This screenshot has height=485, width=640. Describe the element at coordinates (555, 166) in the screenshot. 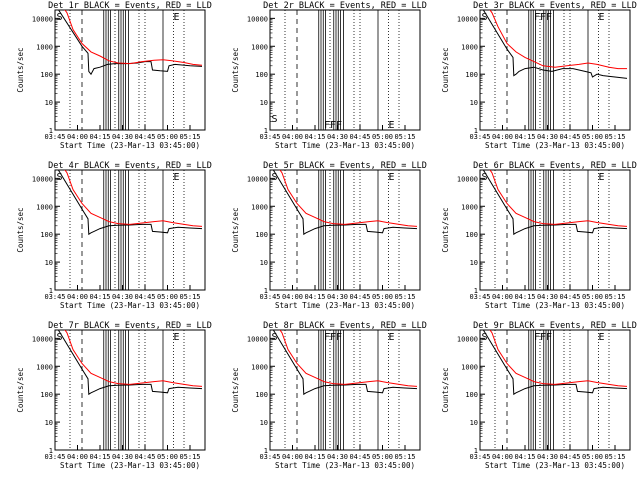

I see `panel-title: Det 6r BLACK = Events, RED = LLD` at that location.